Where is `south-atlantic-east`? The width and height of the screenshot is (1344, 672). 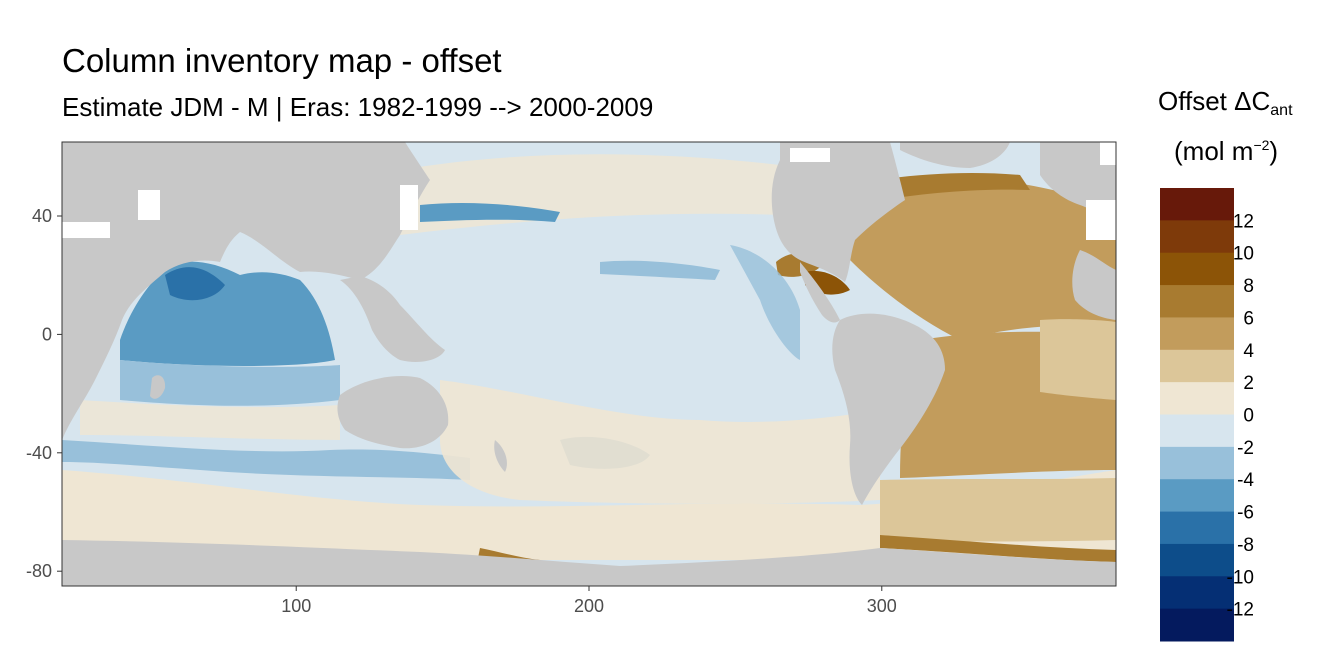
south-atlantic-east is located at coordinates (1078, 359).